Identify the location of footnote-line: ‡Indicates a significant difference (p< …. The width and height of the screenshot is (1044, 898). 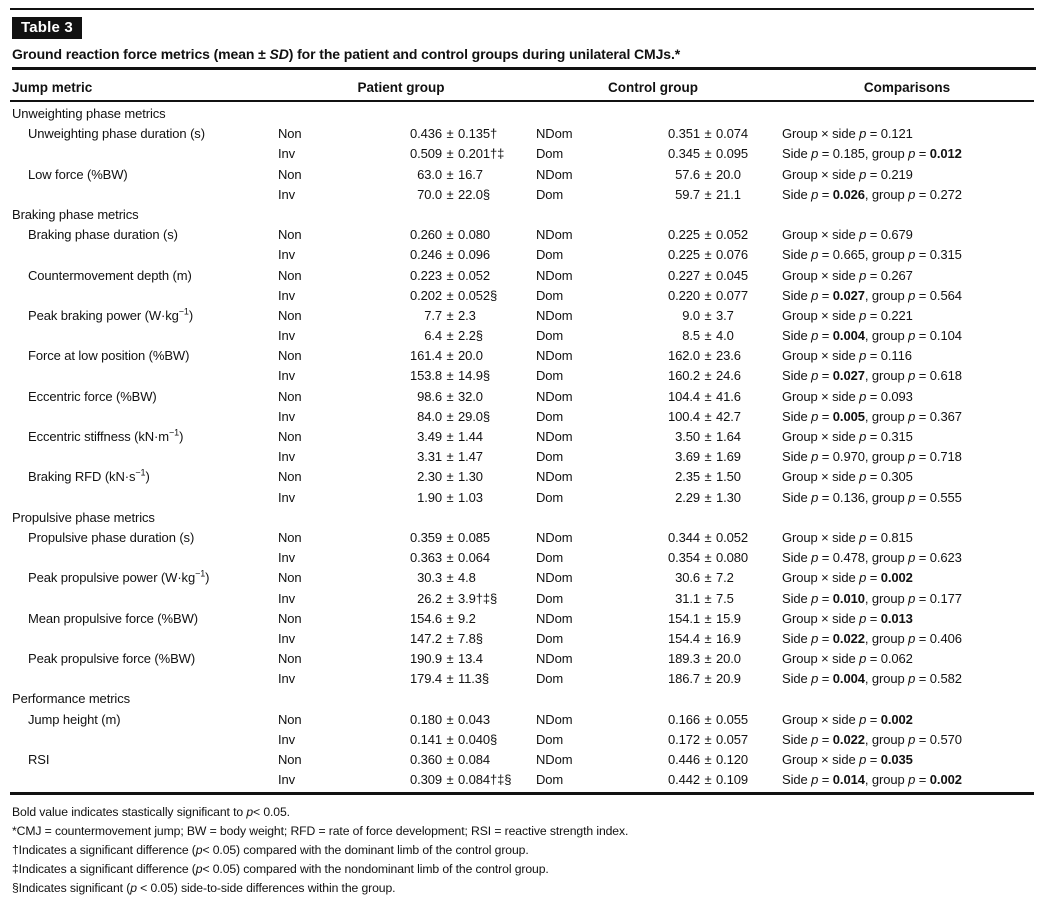
(280, 869).